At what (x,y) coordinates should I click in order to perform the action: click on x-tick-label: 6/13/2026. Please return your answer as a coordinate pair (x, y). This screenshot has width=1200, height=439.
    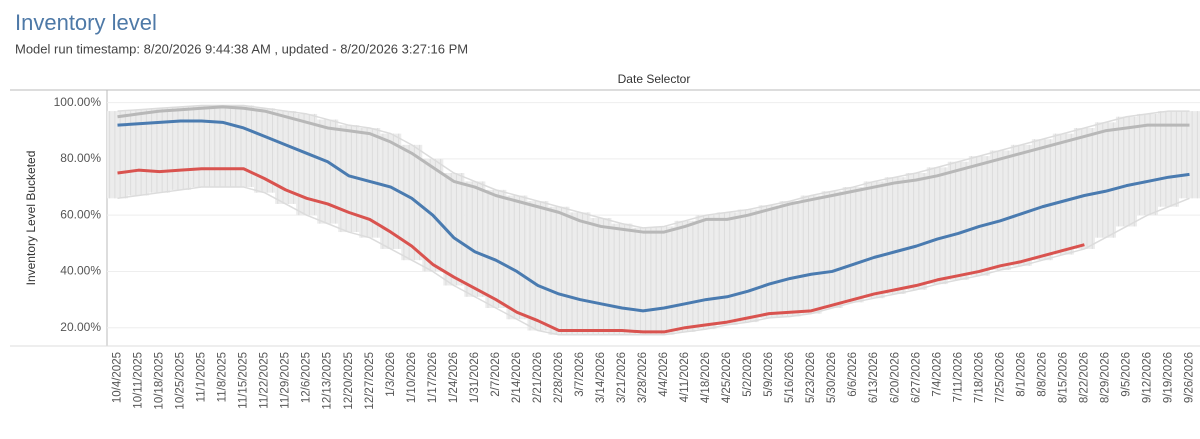
    Looking at the image, I should click on (874, 377).